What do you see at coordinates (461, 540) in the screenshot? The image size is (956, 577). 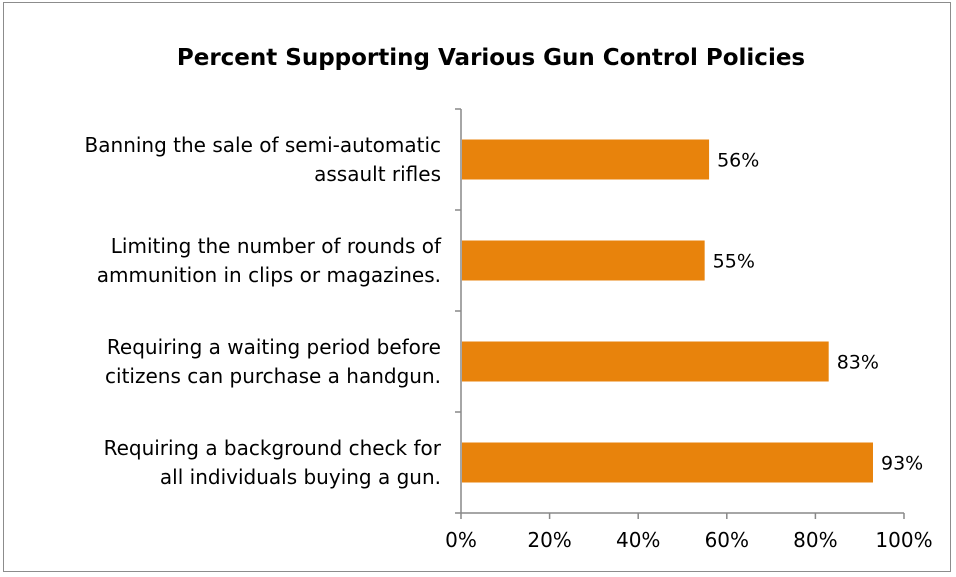 I see `x-tick-label: 0%` at bounding box center [461, 540].